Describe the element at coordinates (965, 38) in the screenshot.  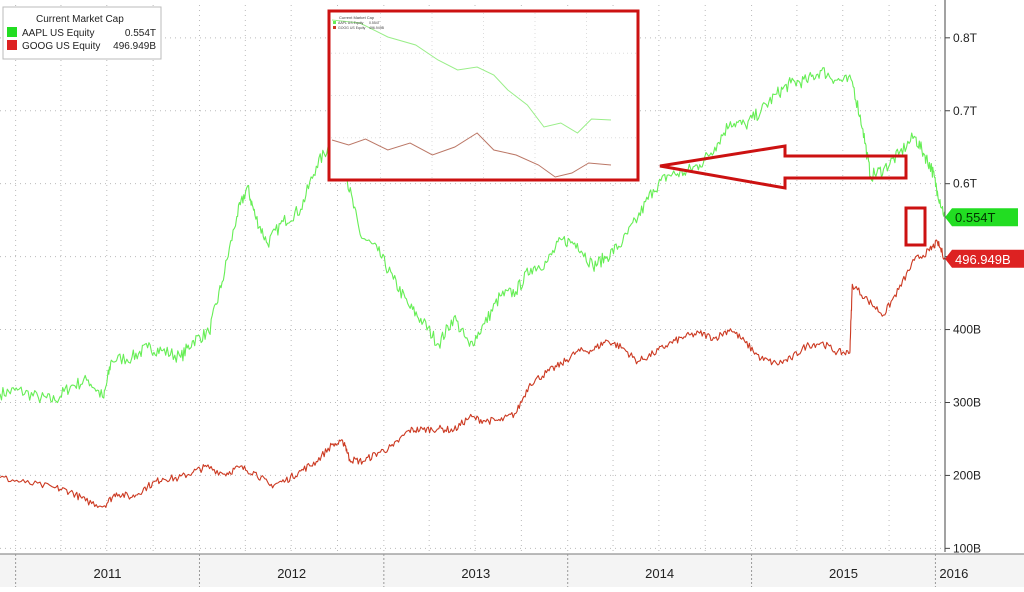
I see `y-tick-label-0: 0.8T` at that location.